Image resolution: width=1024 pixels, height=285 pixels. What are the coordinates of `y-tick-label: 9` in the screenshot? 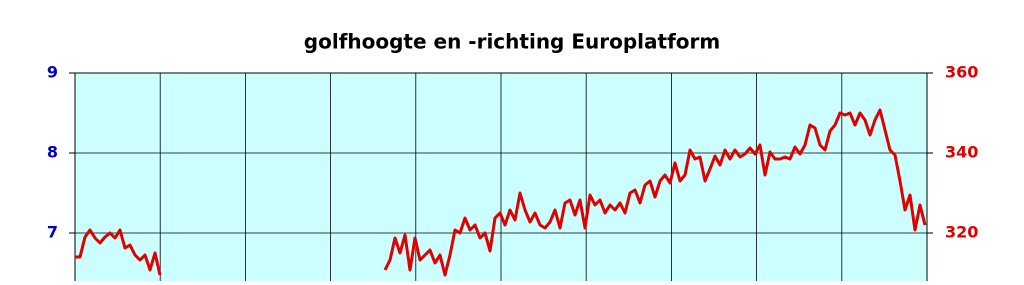 It's located at (52, 72).